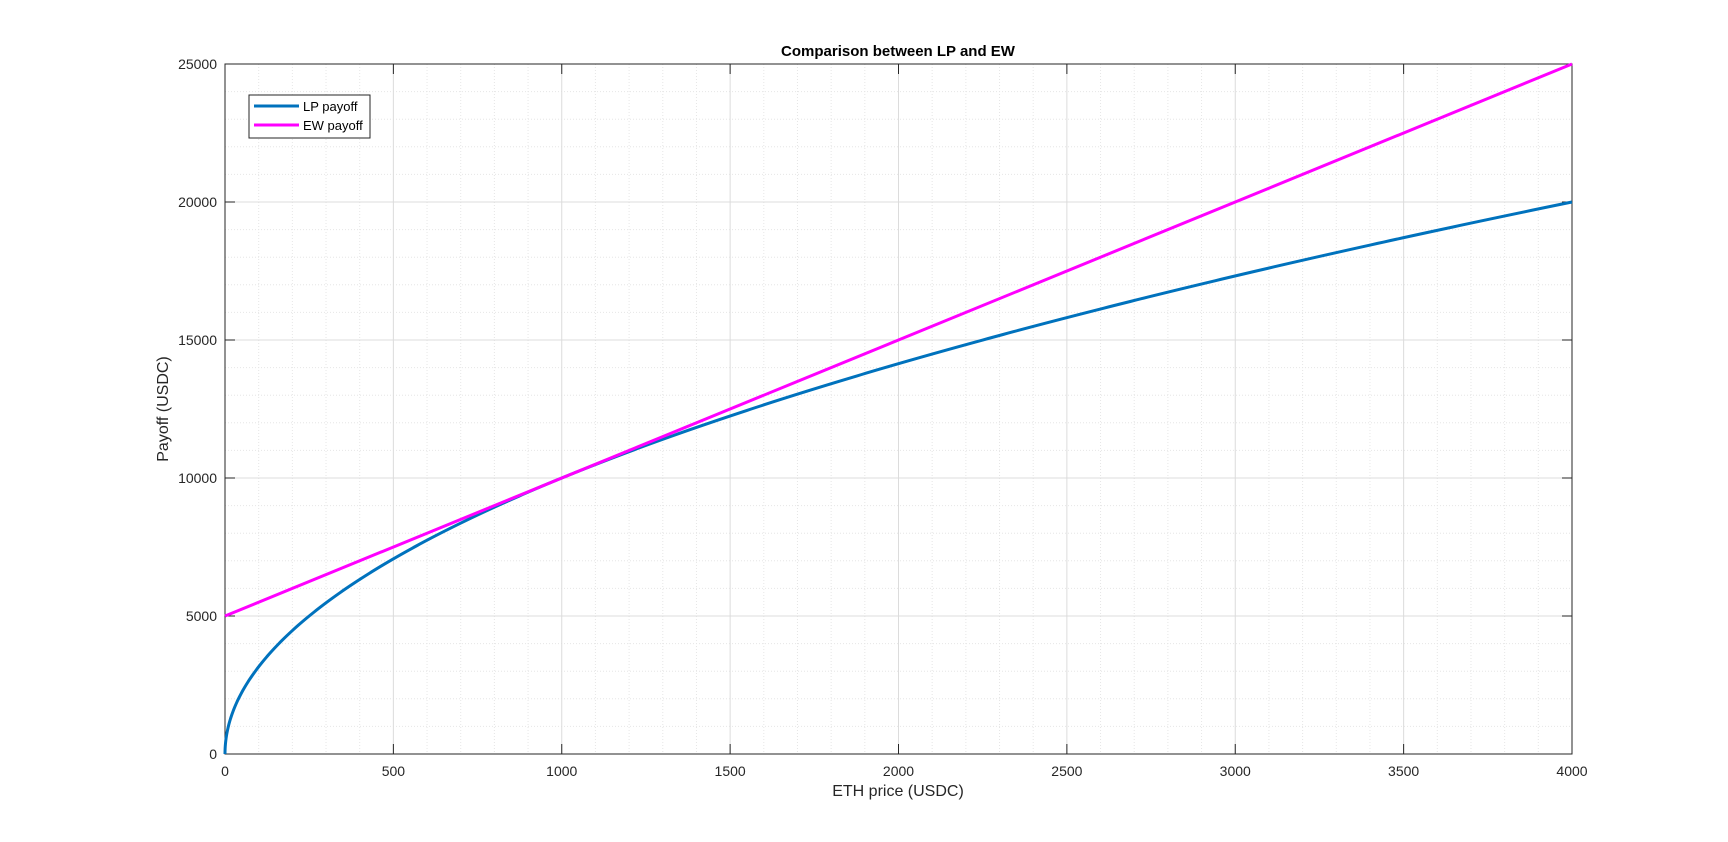 The image size is (1728, 842). Describe the element at coordinates (333, 125) in the screenshot. I see `legend-label-ew: EW payoff` at that location.